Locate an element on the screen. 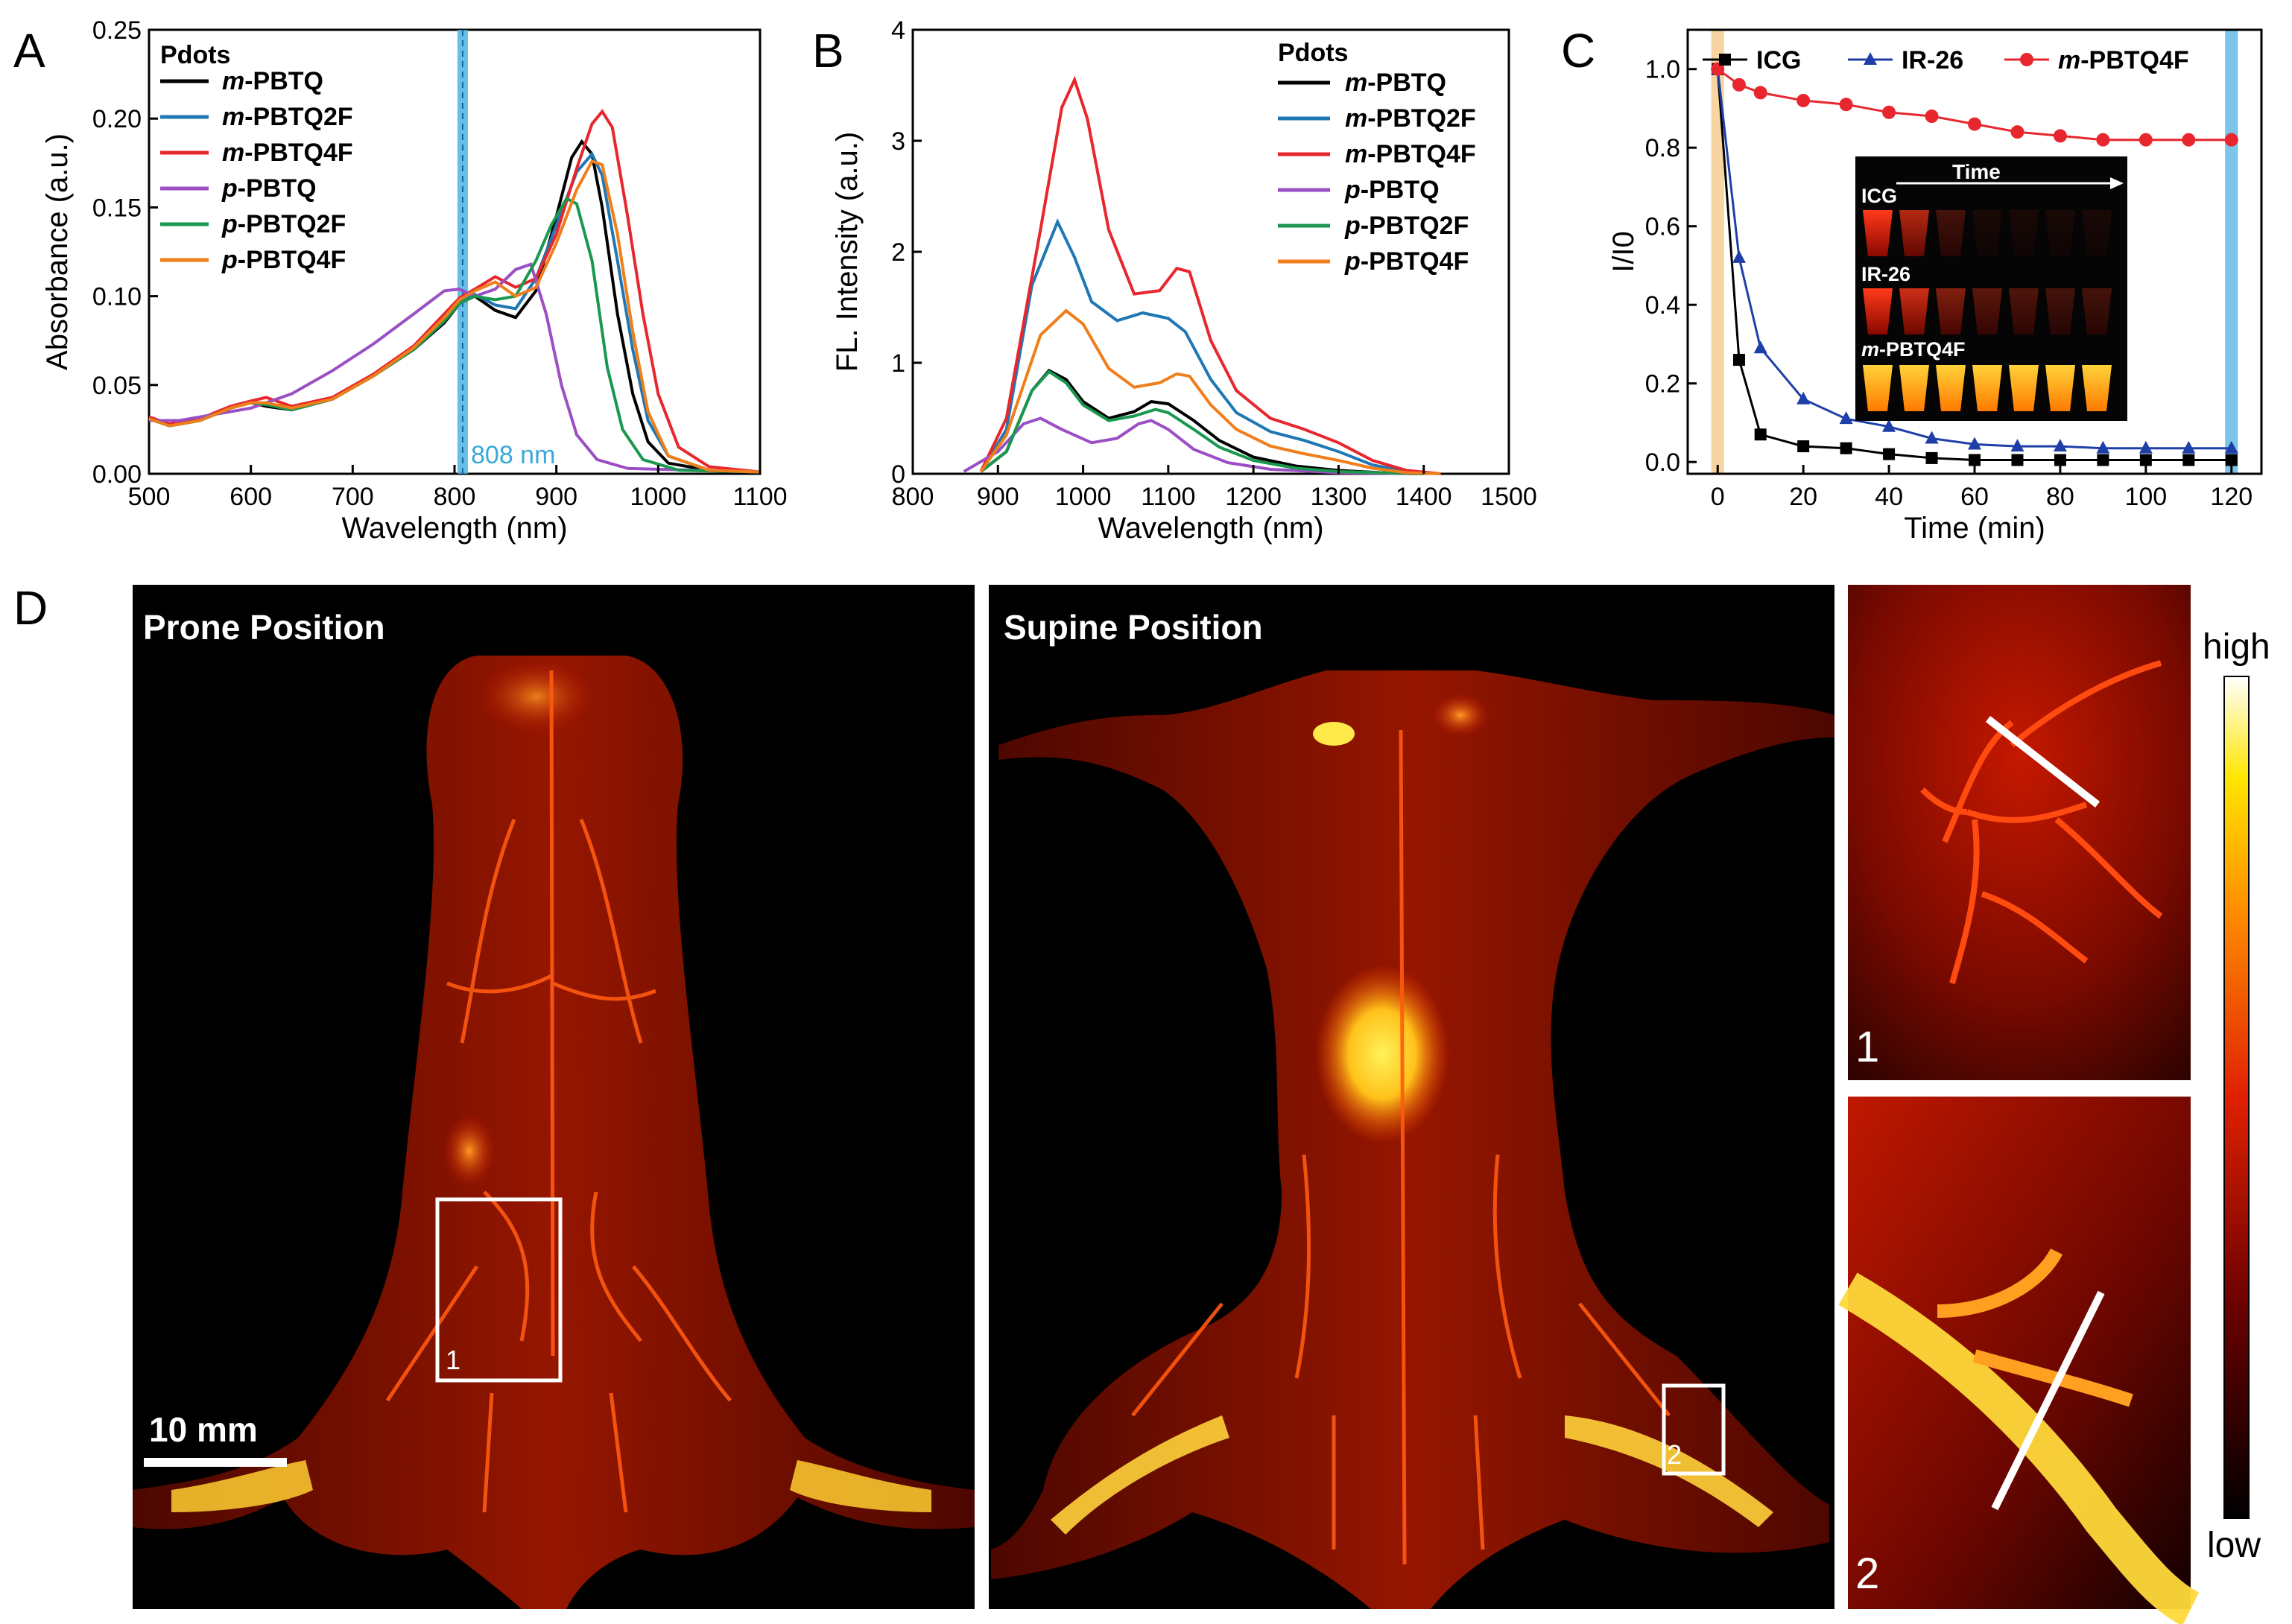 This screenshot has width=2292, height=1624. colorbar: high low is located at coordinates (2236, 1096).